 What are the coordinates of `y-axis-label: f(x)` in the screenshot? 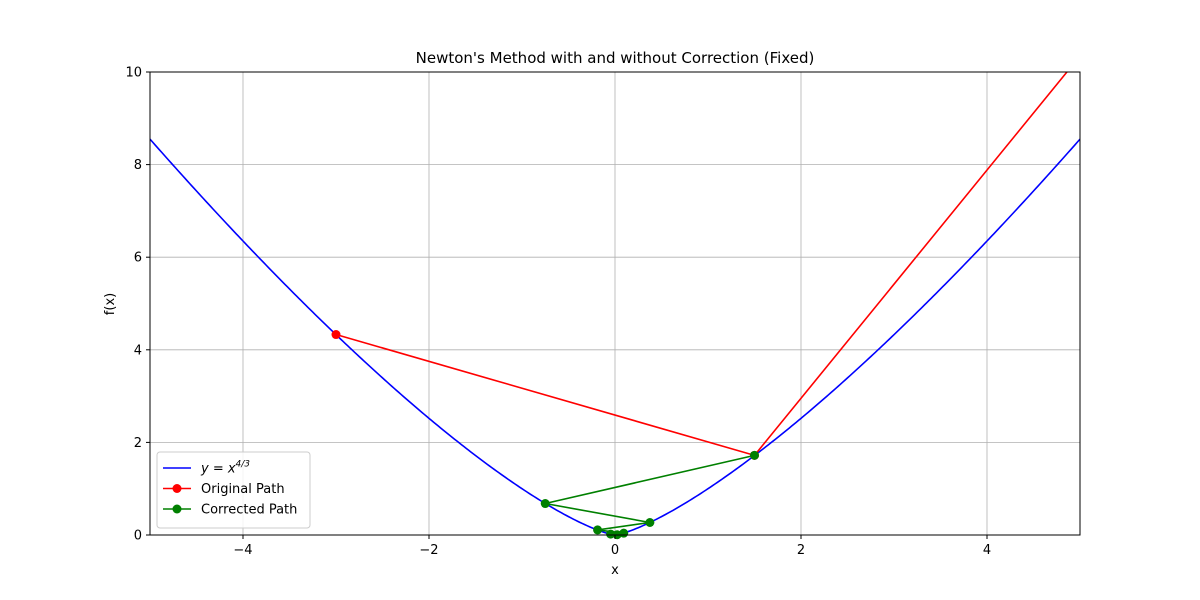 It's located at (110, 304).